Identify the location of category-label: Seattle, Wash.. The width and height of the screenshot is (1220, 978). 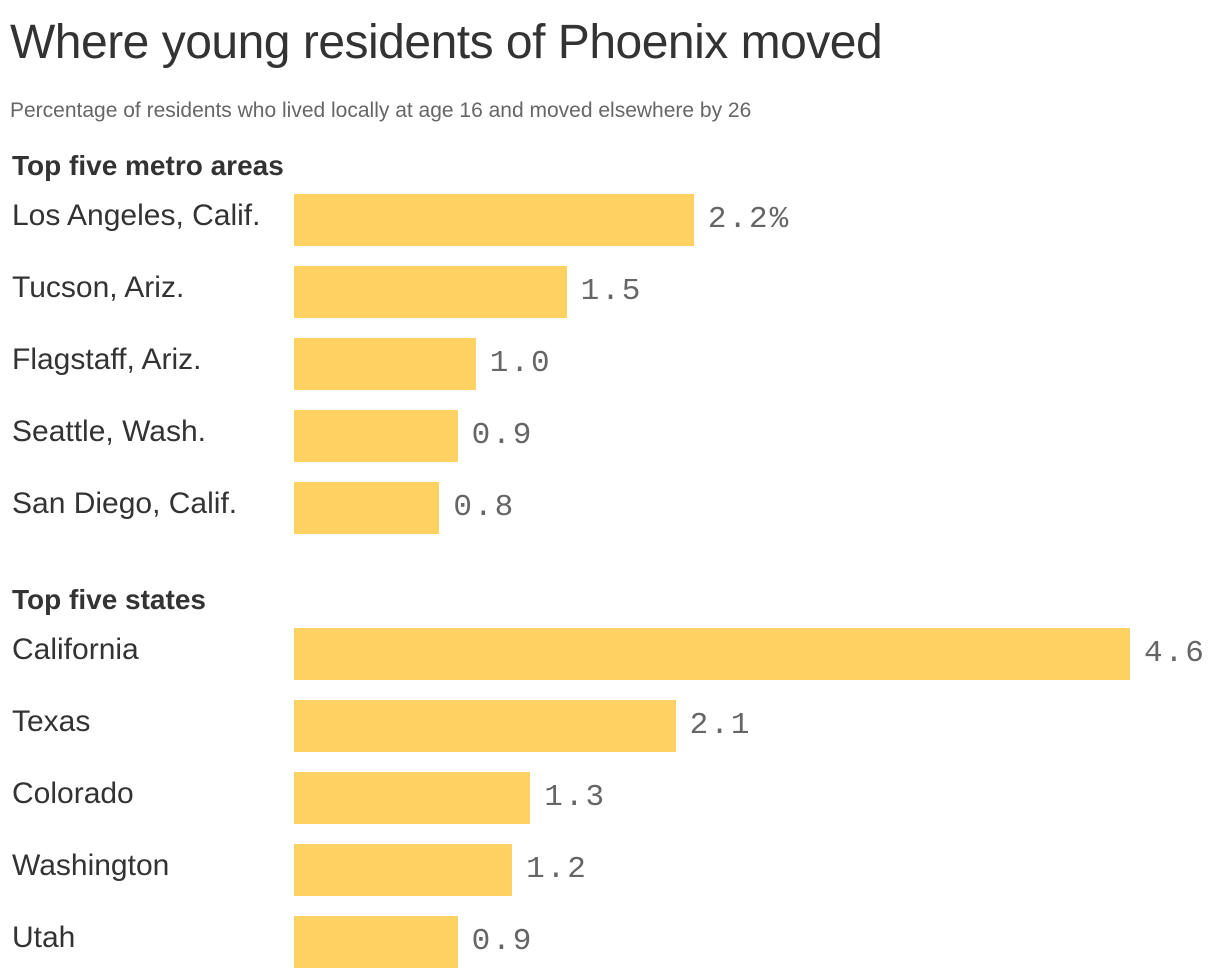
(109, 431).